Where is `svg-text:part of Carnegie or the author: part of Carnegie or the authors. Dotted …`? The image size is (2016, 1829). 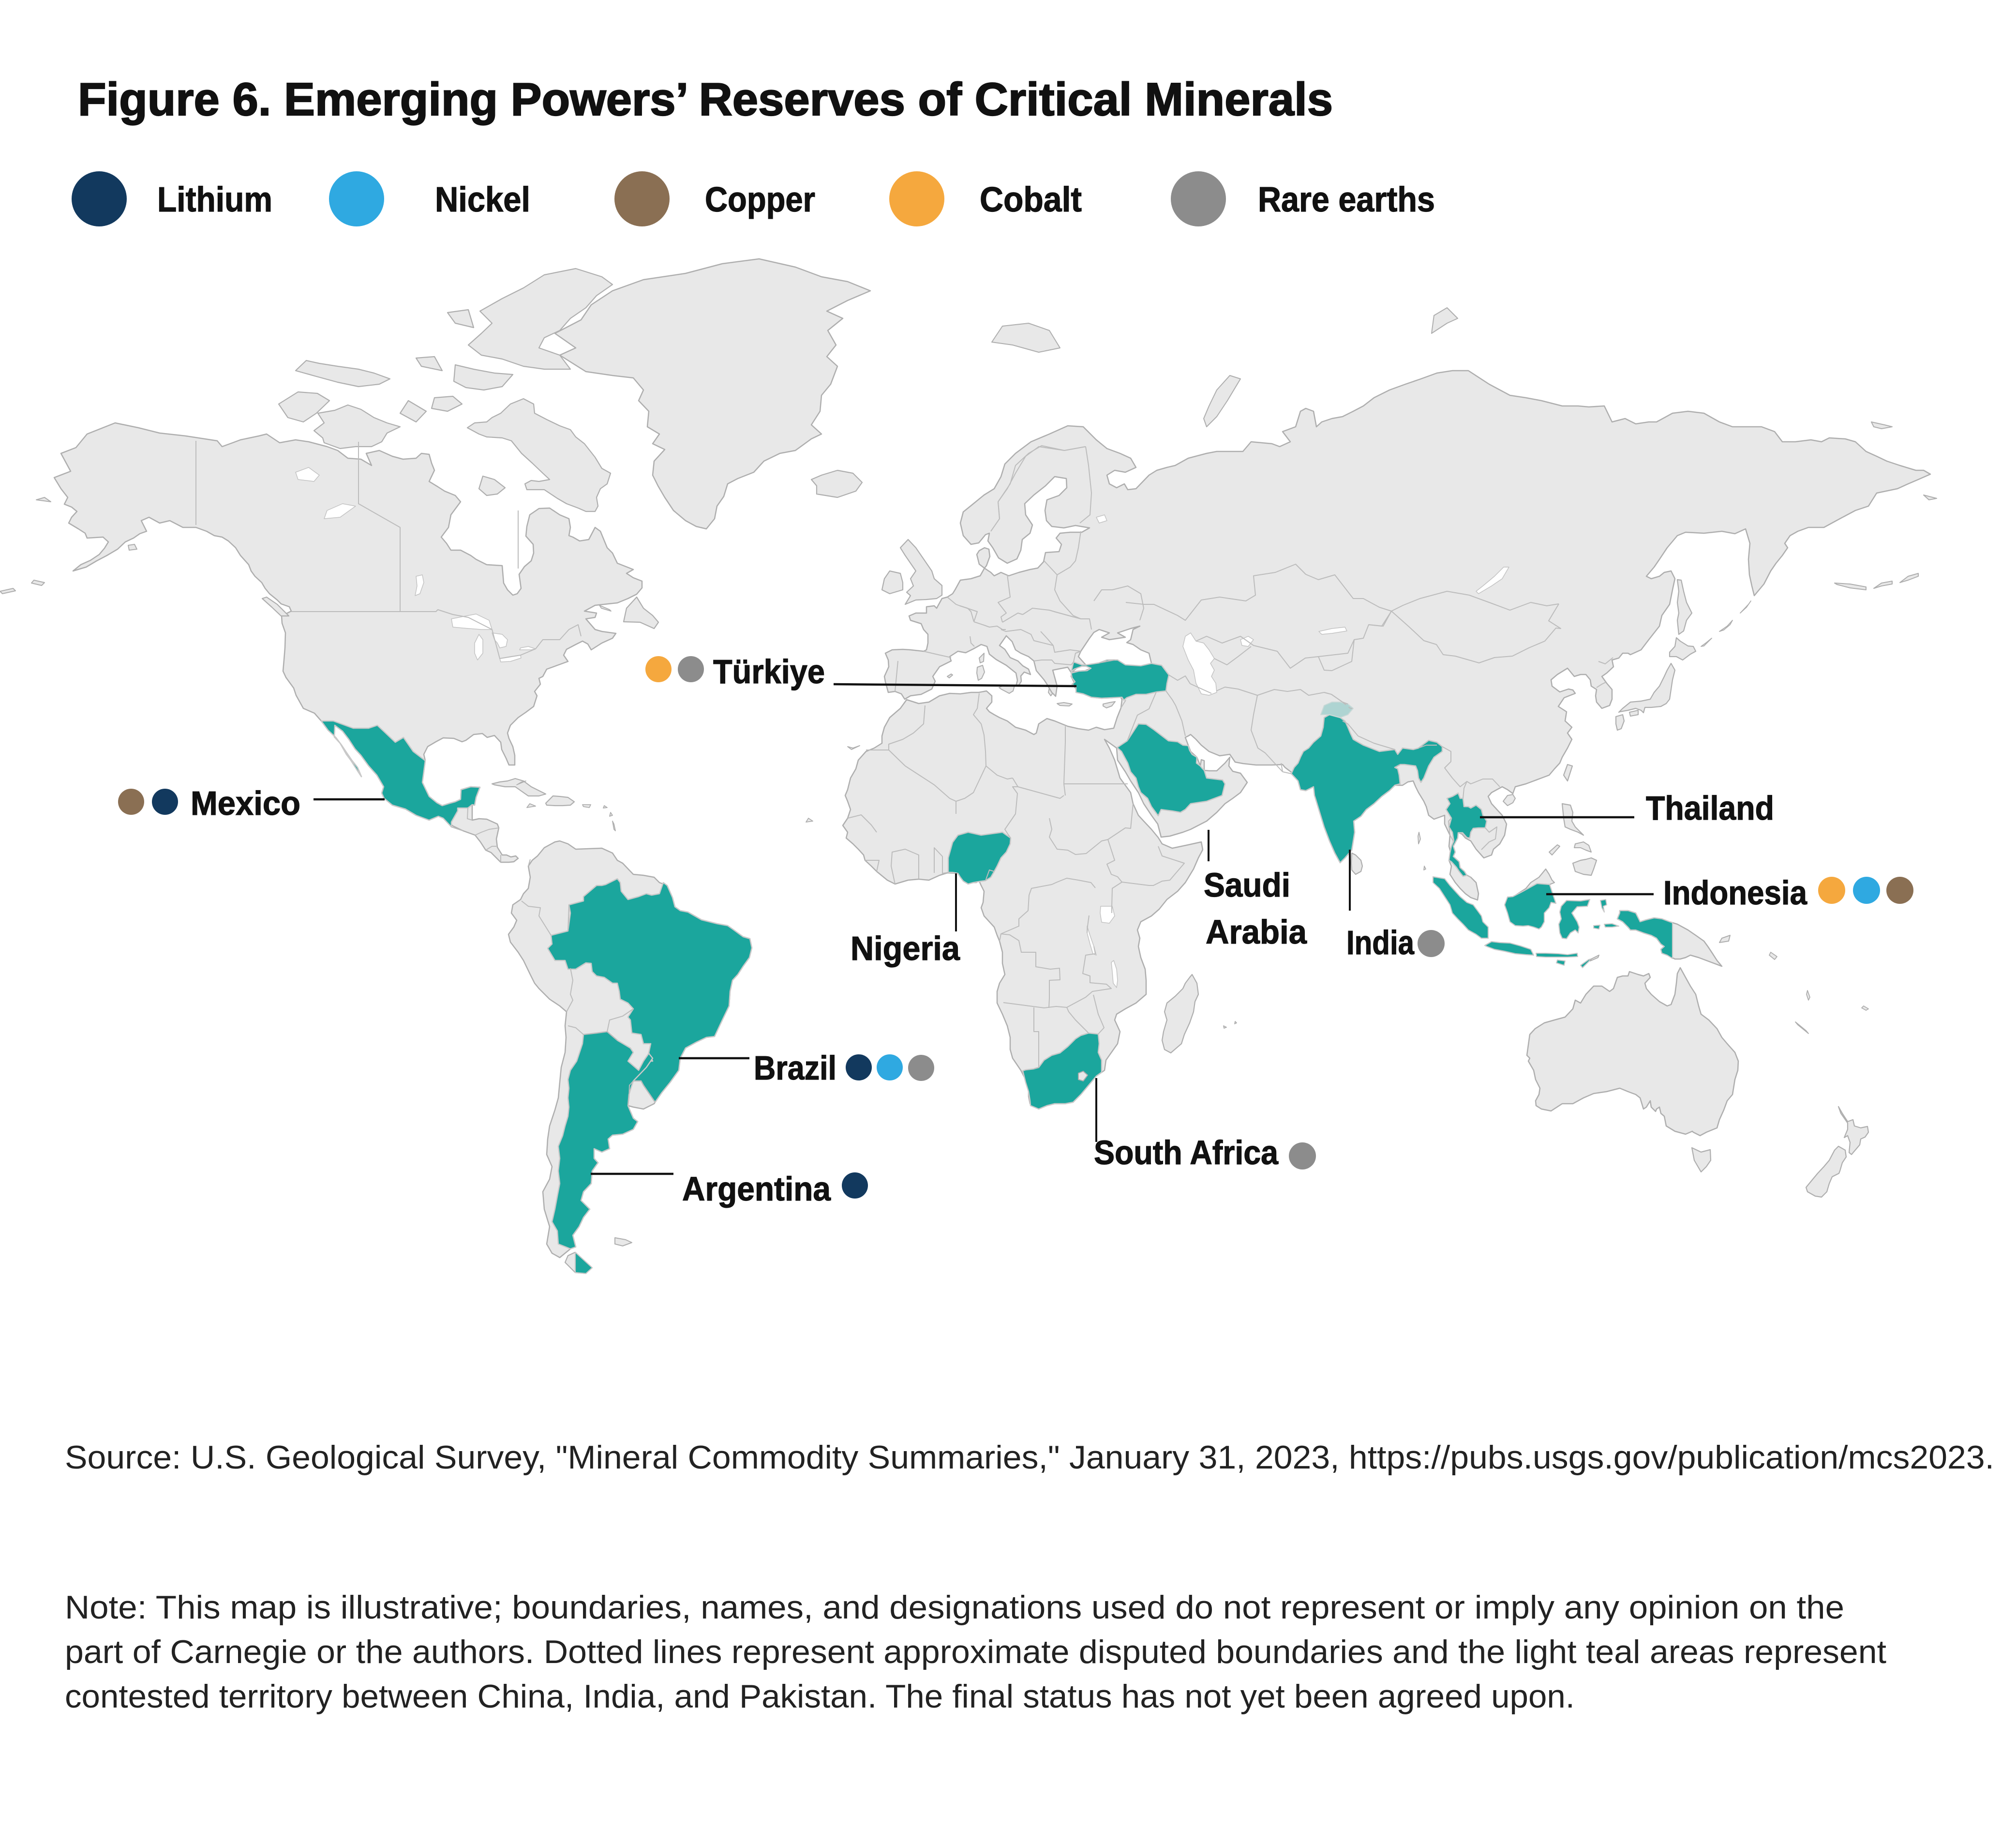 svg-text:part of Carnegie or the author: part of Carnegie or the authors. Dotted … is located at coordinates (975, 1652).